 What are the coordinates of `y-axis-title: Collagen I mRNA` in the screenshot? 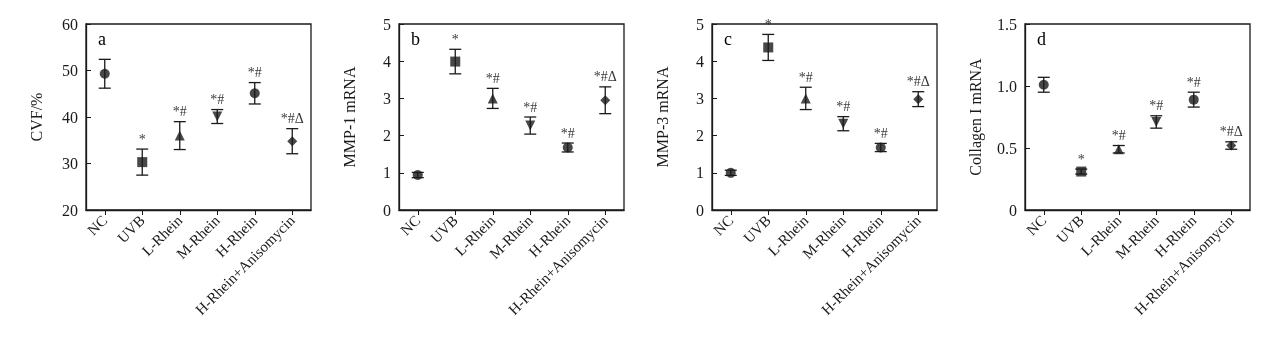 It's located at (975, 116).